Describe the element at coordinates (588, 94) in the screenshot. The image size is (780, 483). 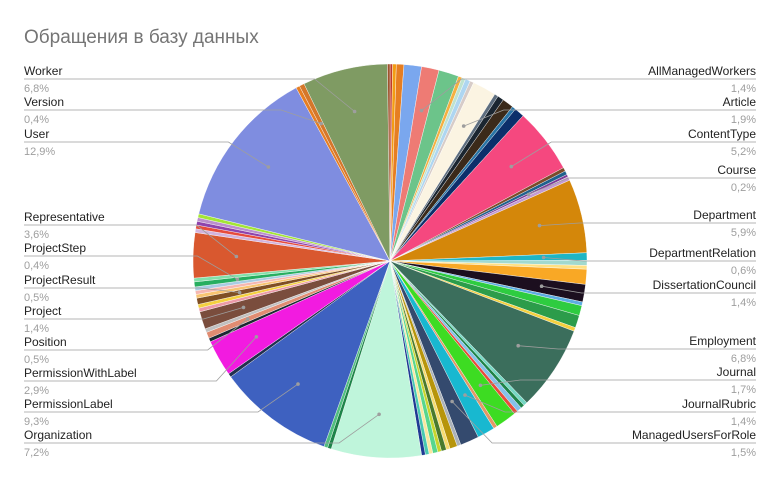
I see `leader-line-all-managed-workers` at that location.